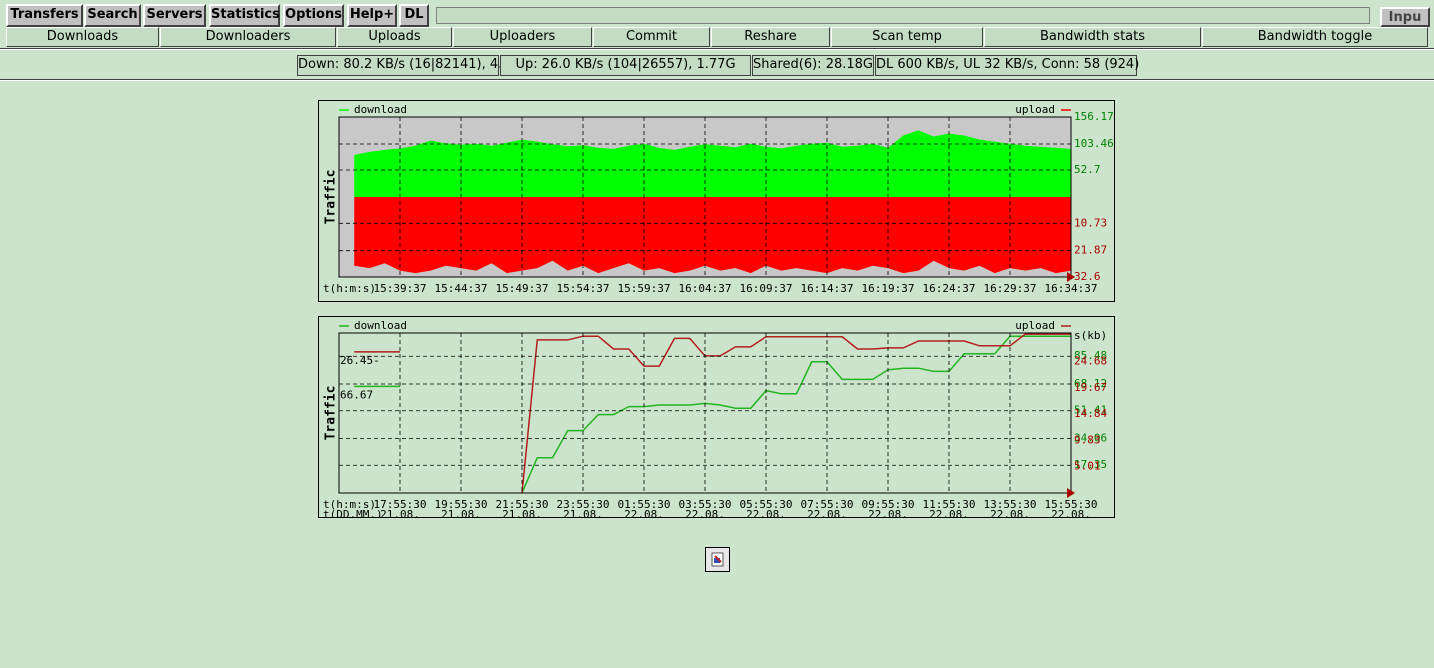  What do you see at coordinates (625, 65) in the screenshot?
I see `status-cell: Up: 26.0 KB/s (104|26557), 1.77G` at bounding box center [625, 65].